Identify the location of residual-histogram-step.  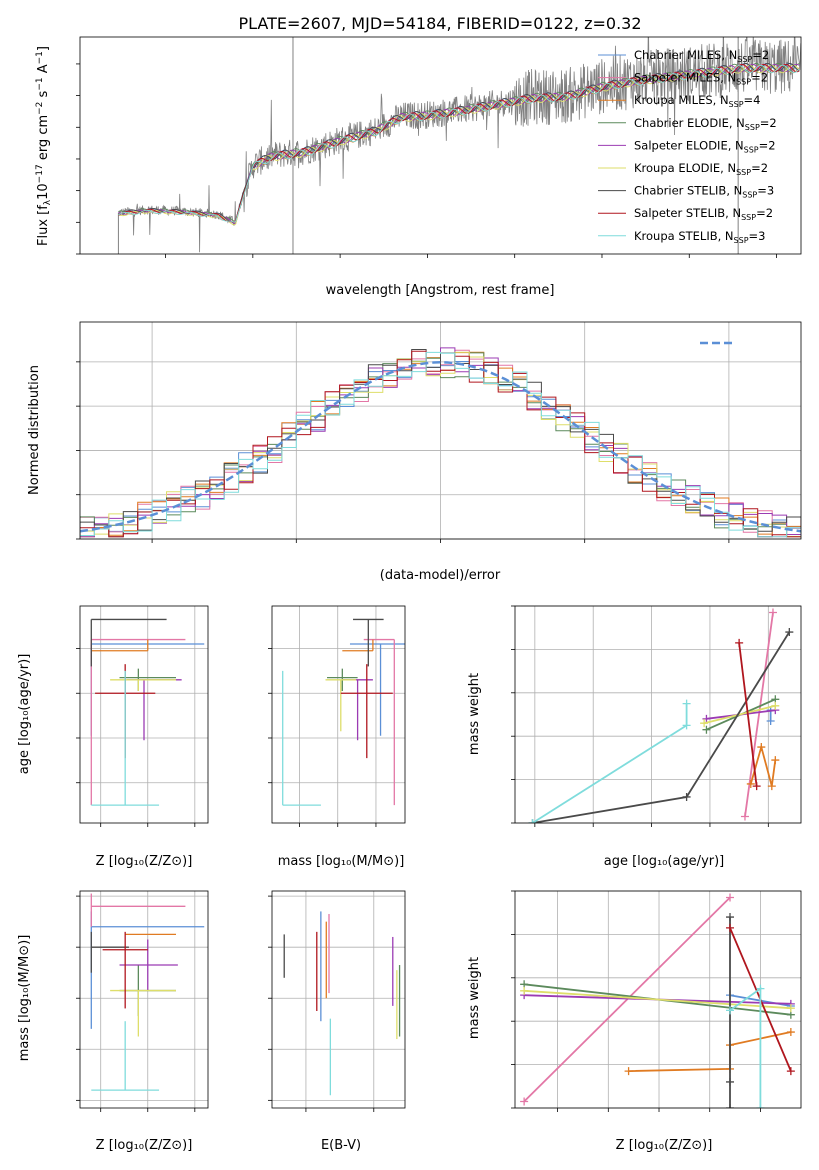
(440, 444).